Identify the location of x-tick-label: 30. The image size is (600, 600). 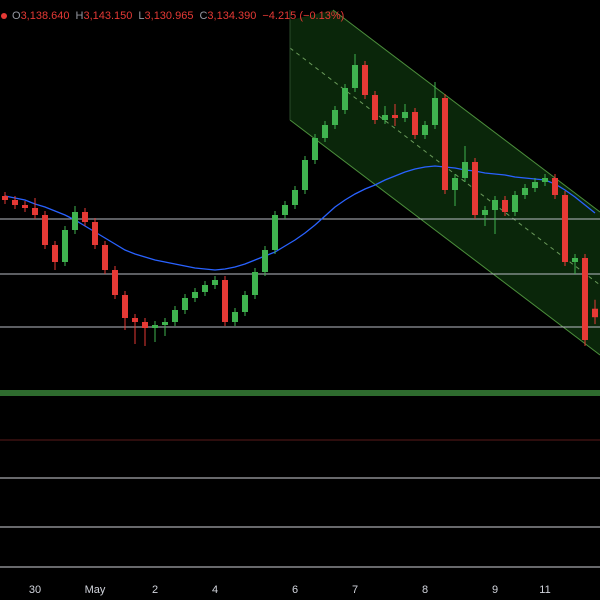
(35, 590).